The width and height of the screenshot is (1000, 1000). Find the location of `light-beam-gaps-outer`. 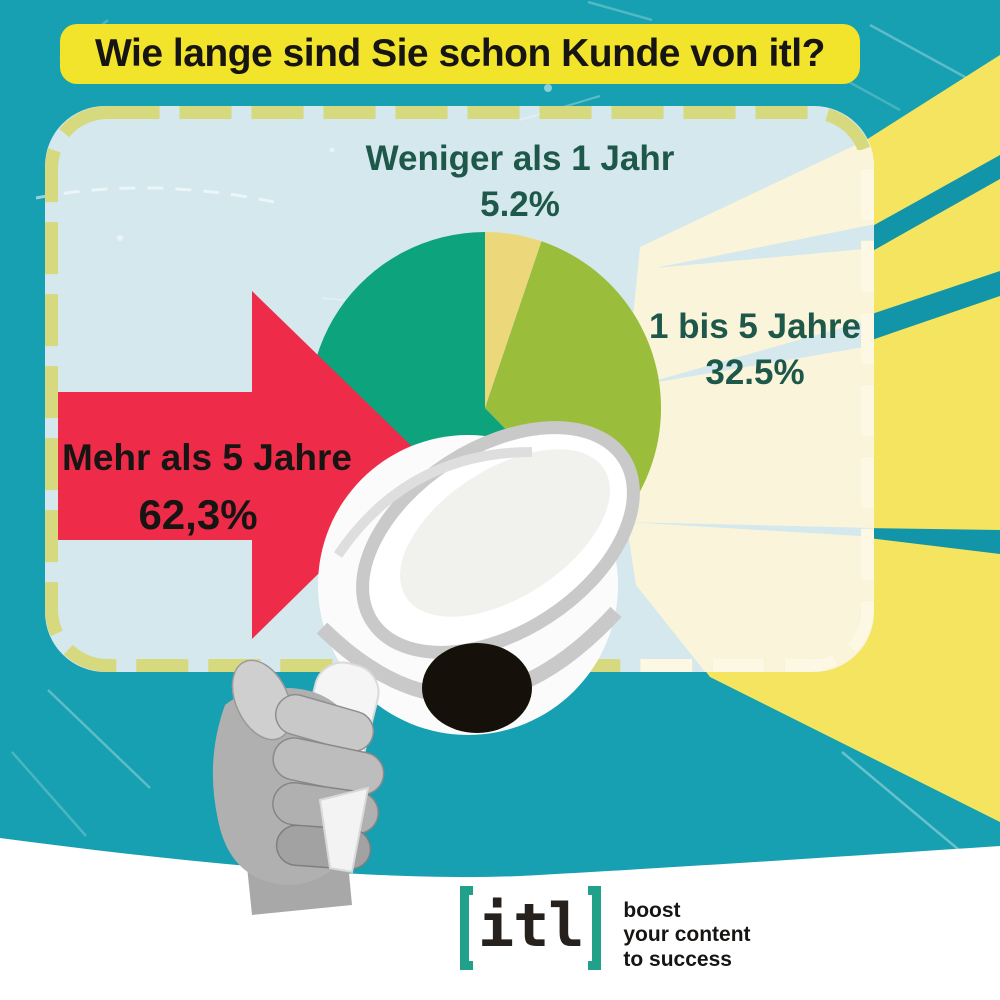

light-beam-gaps-outer is located at coordinates (930, 354).